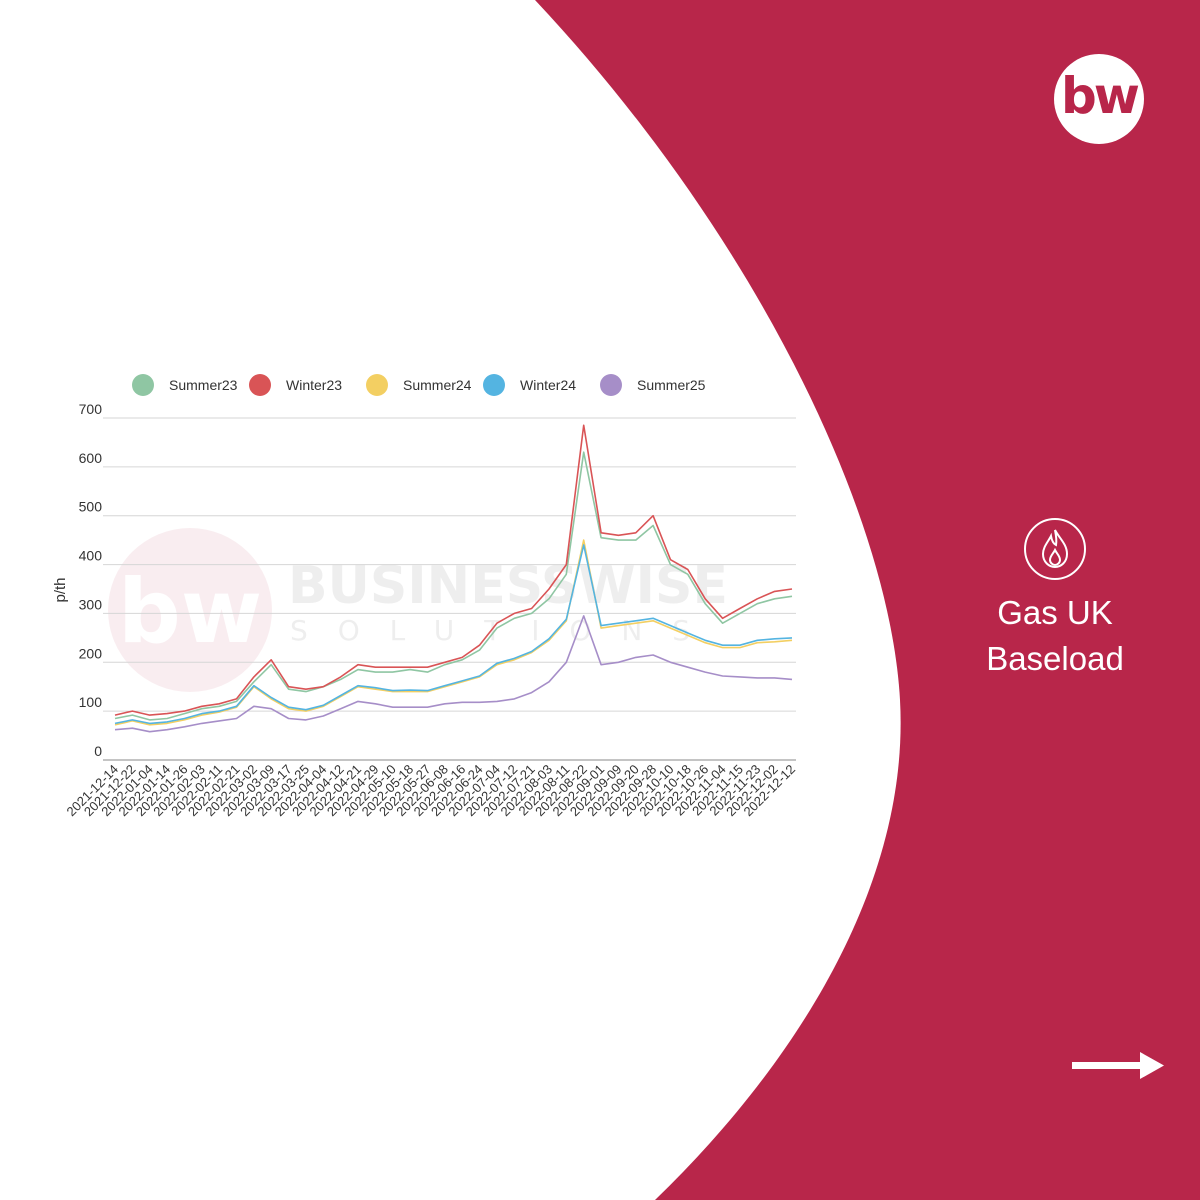  What do you see at coordinates (91, 702) in the screenshot?
I see `y-tick-label: 100` at bounding box center [91, 702].